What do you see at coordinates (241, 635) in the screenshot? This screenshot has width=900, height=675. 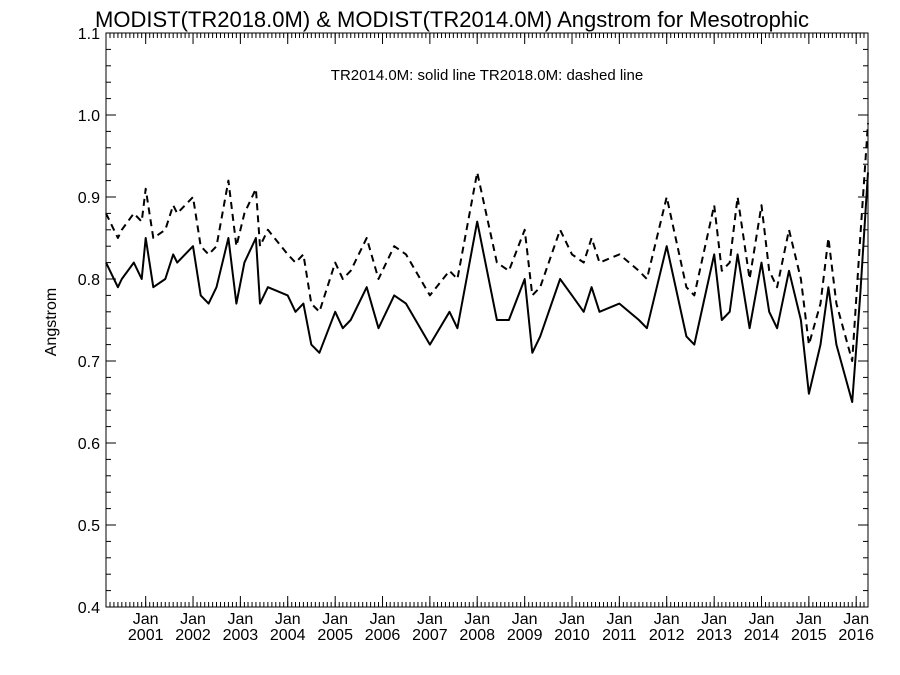 I see `x-tick-label-year: 2003` at bounding box center [241, 635].